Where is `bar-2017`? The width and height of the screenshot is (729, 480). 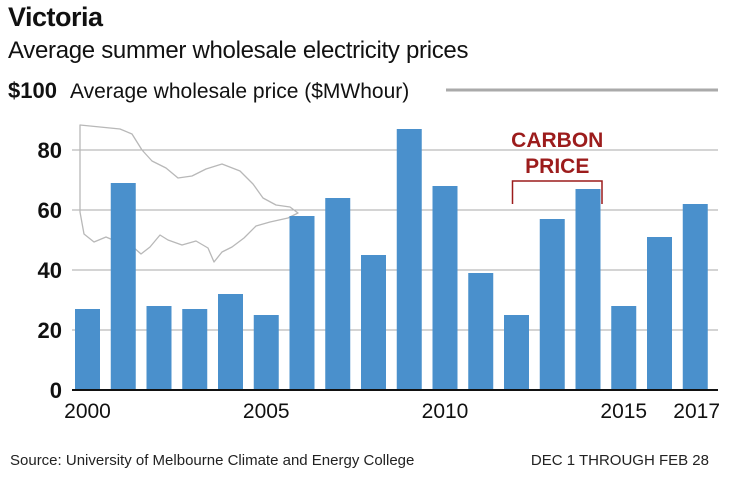 bar-2017 is located at coordinates (695, 297).